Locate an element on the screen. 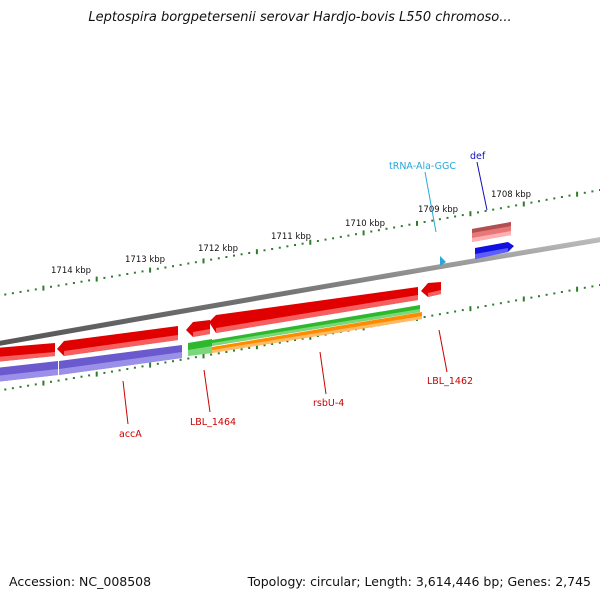 The image size is (600, 600). tick-label-1713: 1713 kbp is located at coordinates (145, 260).